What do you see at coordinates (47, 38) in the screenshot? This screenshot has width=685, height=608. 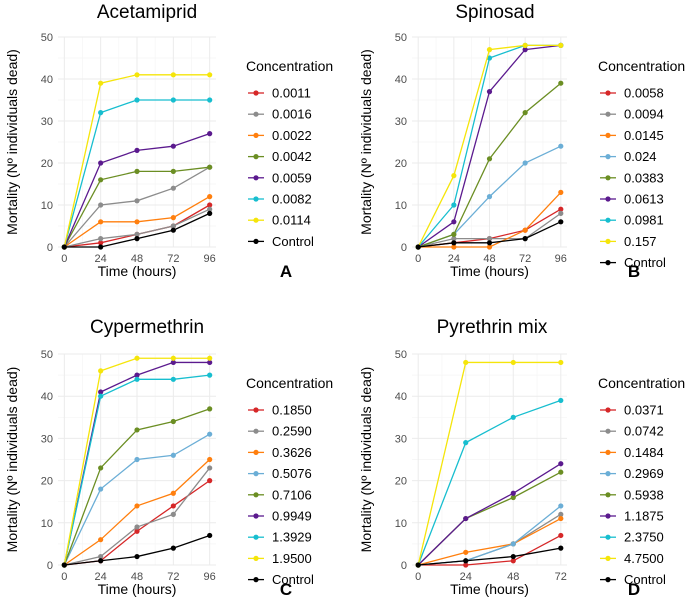 I see `y-tick-label: 50` at bounding box center [47, 38].